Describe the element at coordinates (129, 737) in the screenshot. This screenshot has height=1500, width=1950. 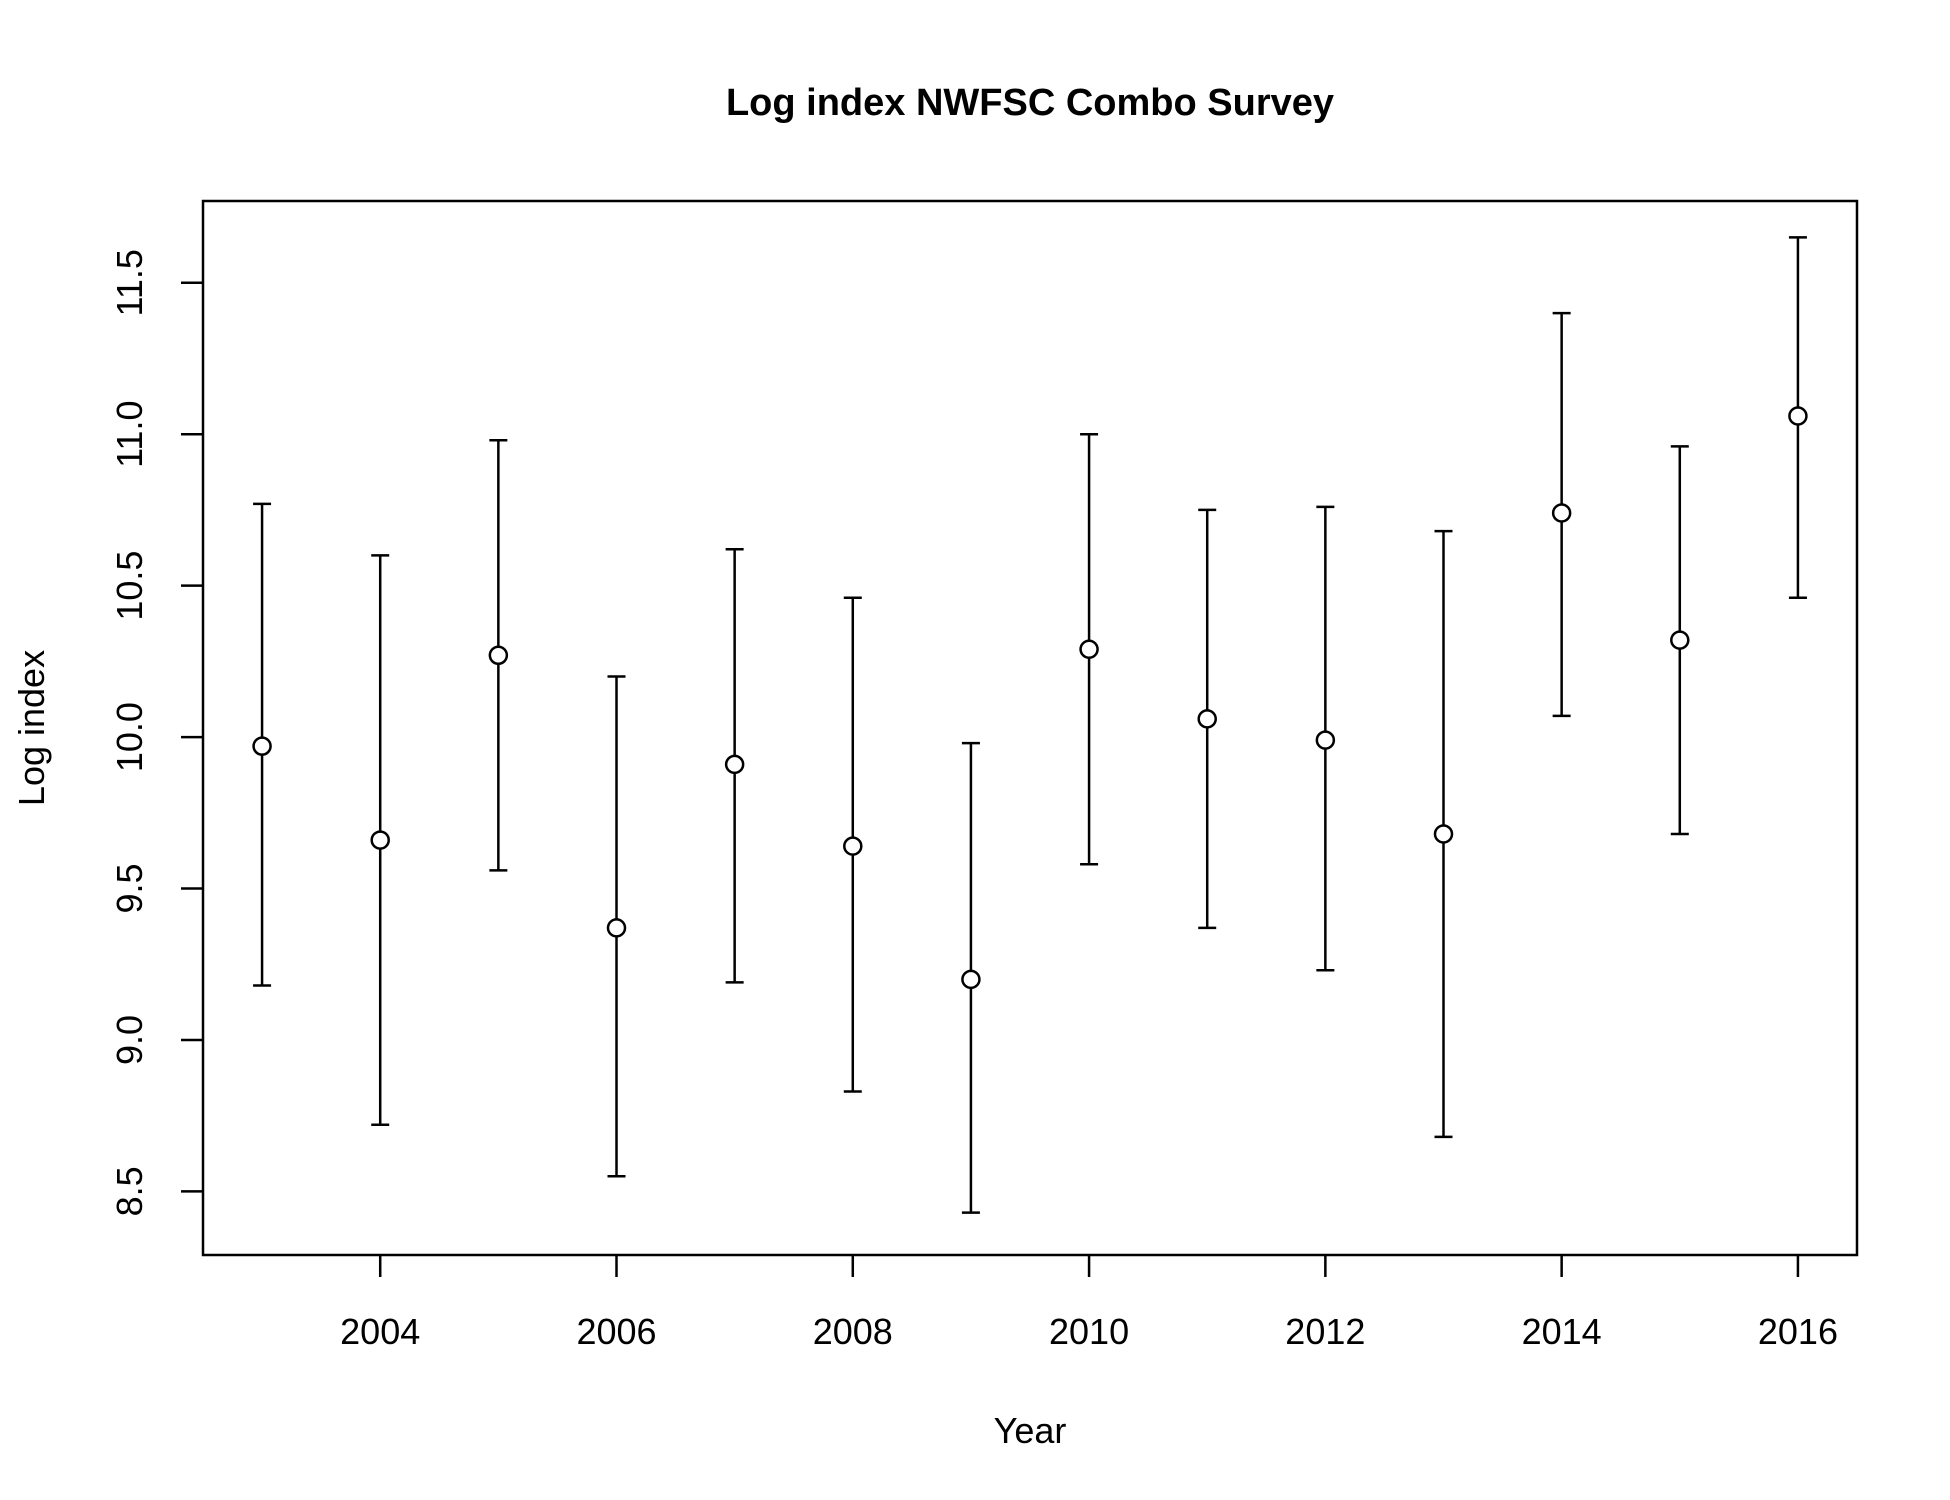
I see `y-tick-label: 10.0` at that location.